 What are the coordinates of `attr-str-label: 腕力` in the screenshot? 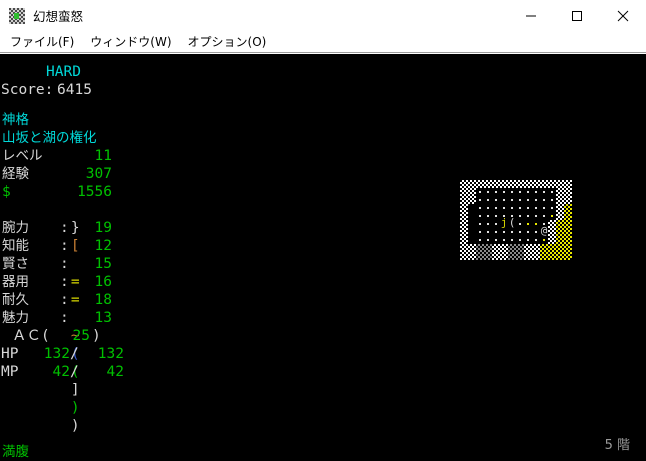 It's located at (15, 228).